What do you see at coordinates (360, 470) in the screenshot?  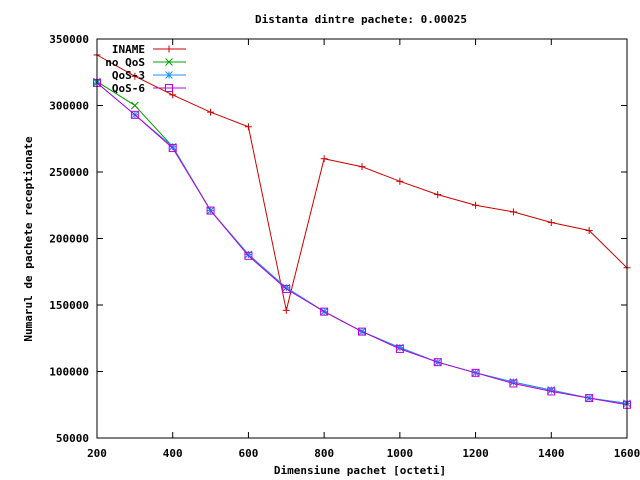 I see `x-axis-label: Dimensiune pachet [octeti]` at bounding box center [360, 470].